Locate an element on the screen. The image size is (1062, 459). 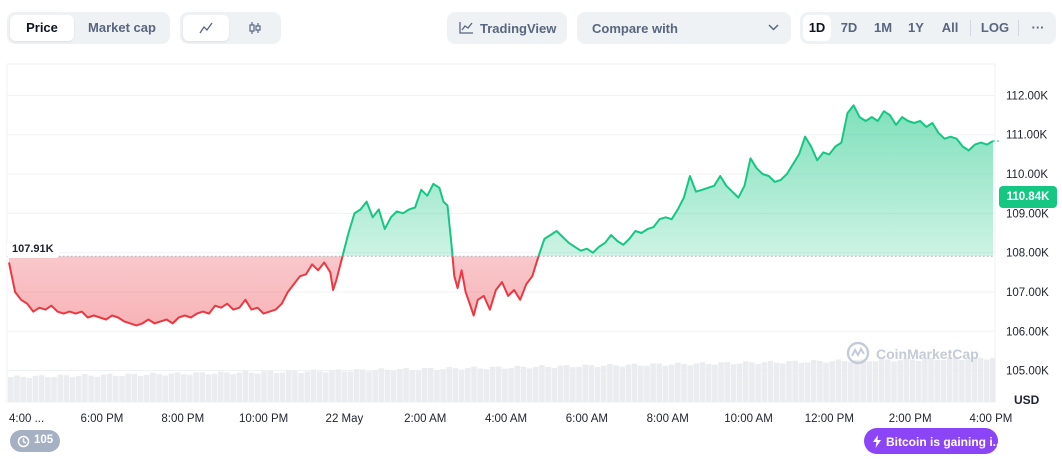
y-tick-label: 108.00K is located at coordinates (1027, 254).